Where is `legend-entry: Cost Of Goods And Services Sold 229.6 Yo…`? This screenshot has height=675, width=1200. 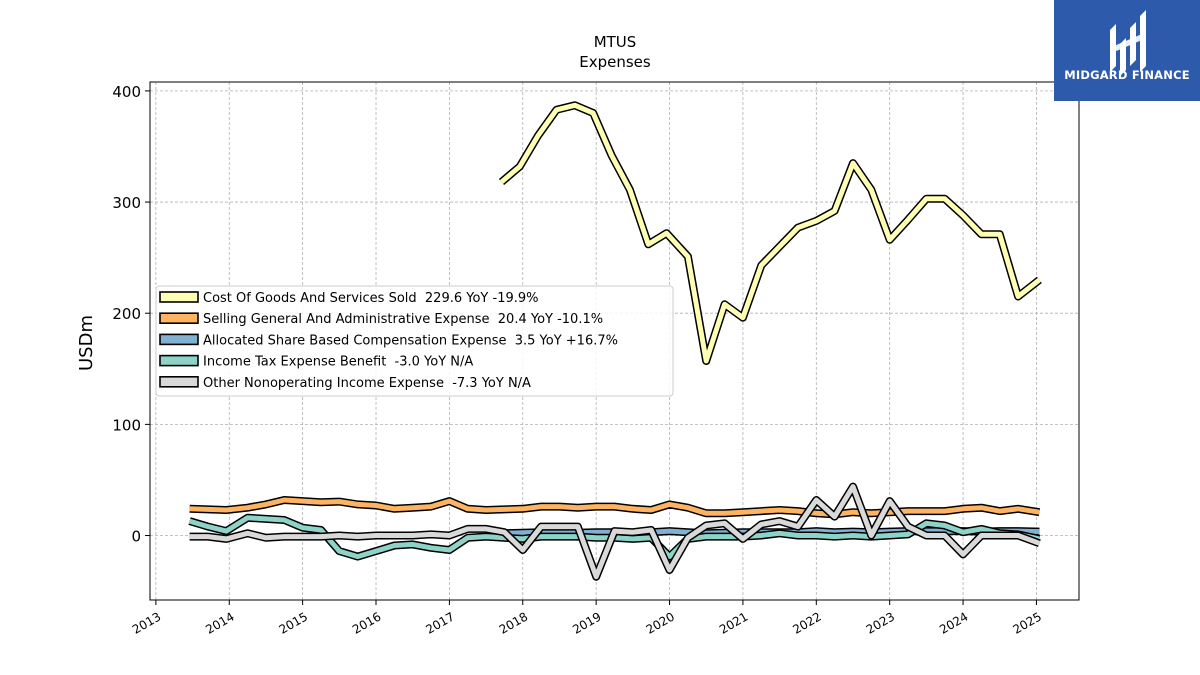 legend-entry: Cost Of Goods And Services Sold 229.6 Yo… is located at coordinates (349, 298).